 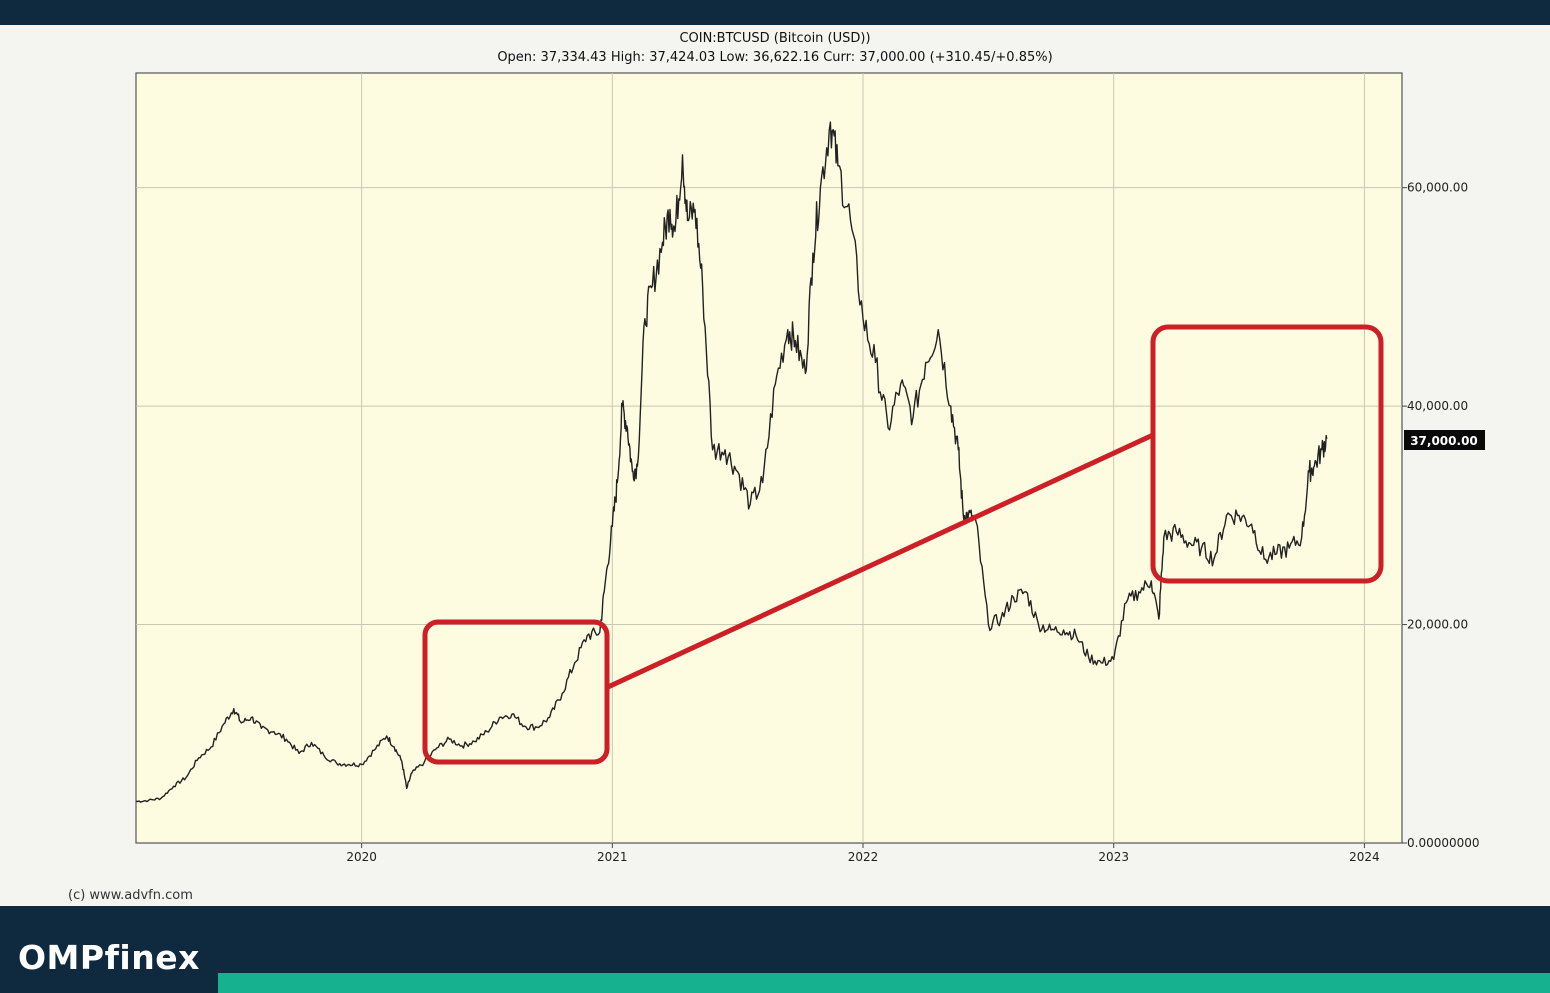 I want to click on x-tick-label: 2022, so click(x=863, y=857).